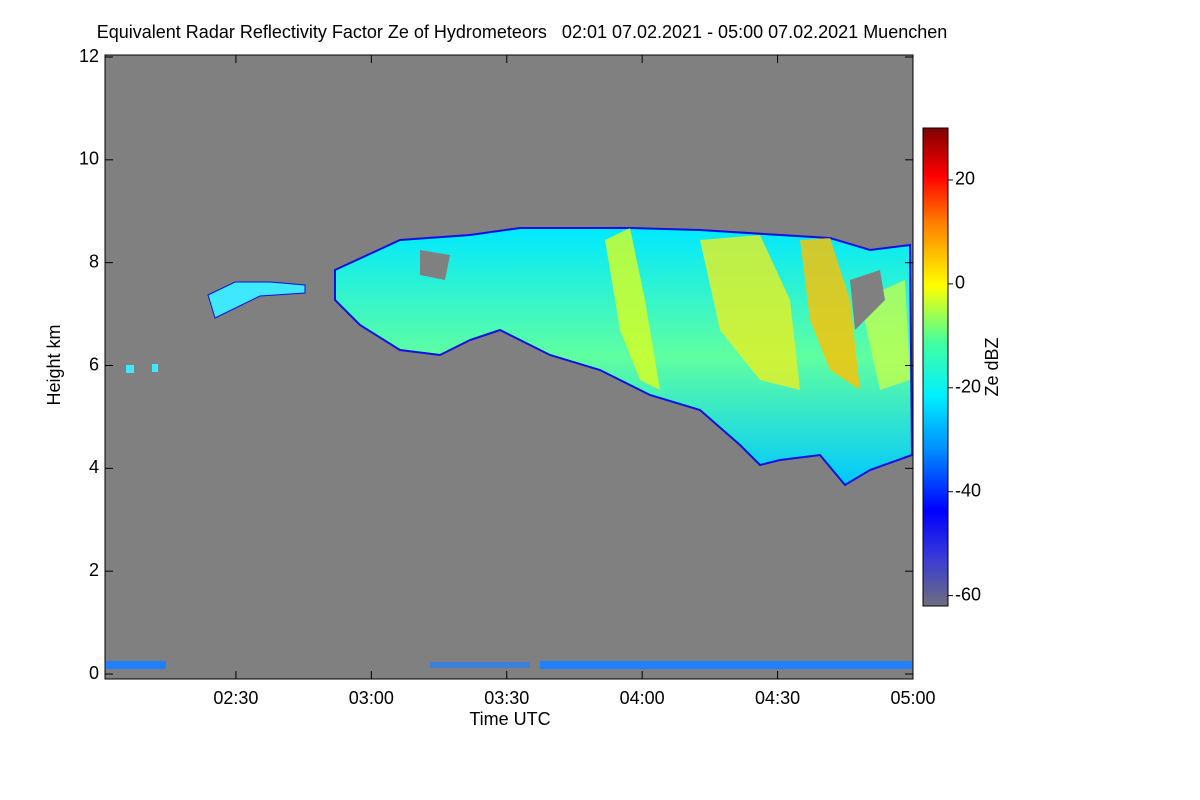 The width and height of the screenshot is (1200, 800). What do you see at coordinates (777, 698) in the screenshot?
I see `x-tick-label: 04:30` at bounding box center [777, 698].